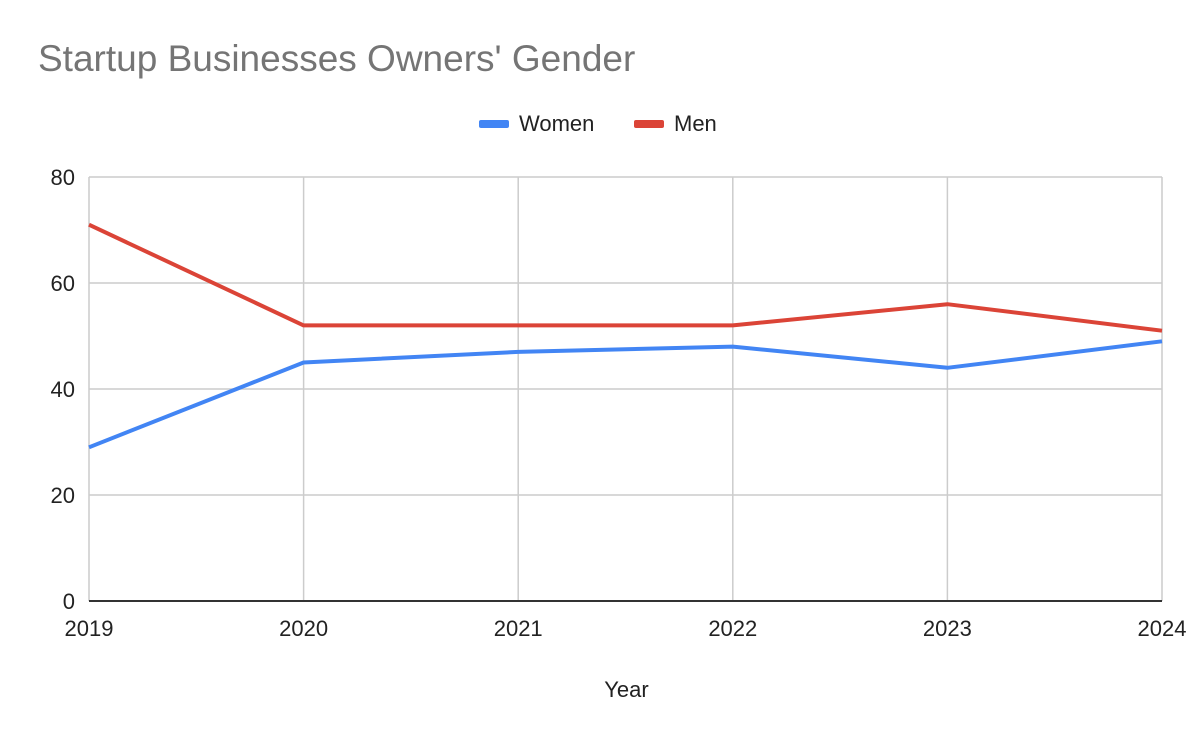  Describe the element at coordinates (518, 628) in the screenshot. I see `x-tick-label: 2021` at that location.